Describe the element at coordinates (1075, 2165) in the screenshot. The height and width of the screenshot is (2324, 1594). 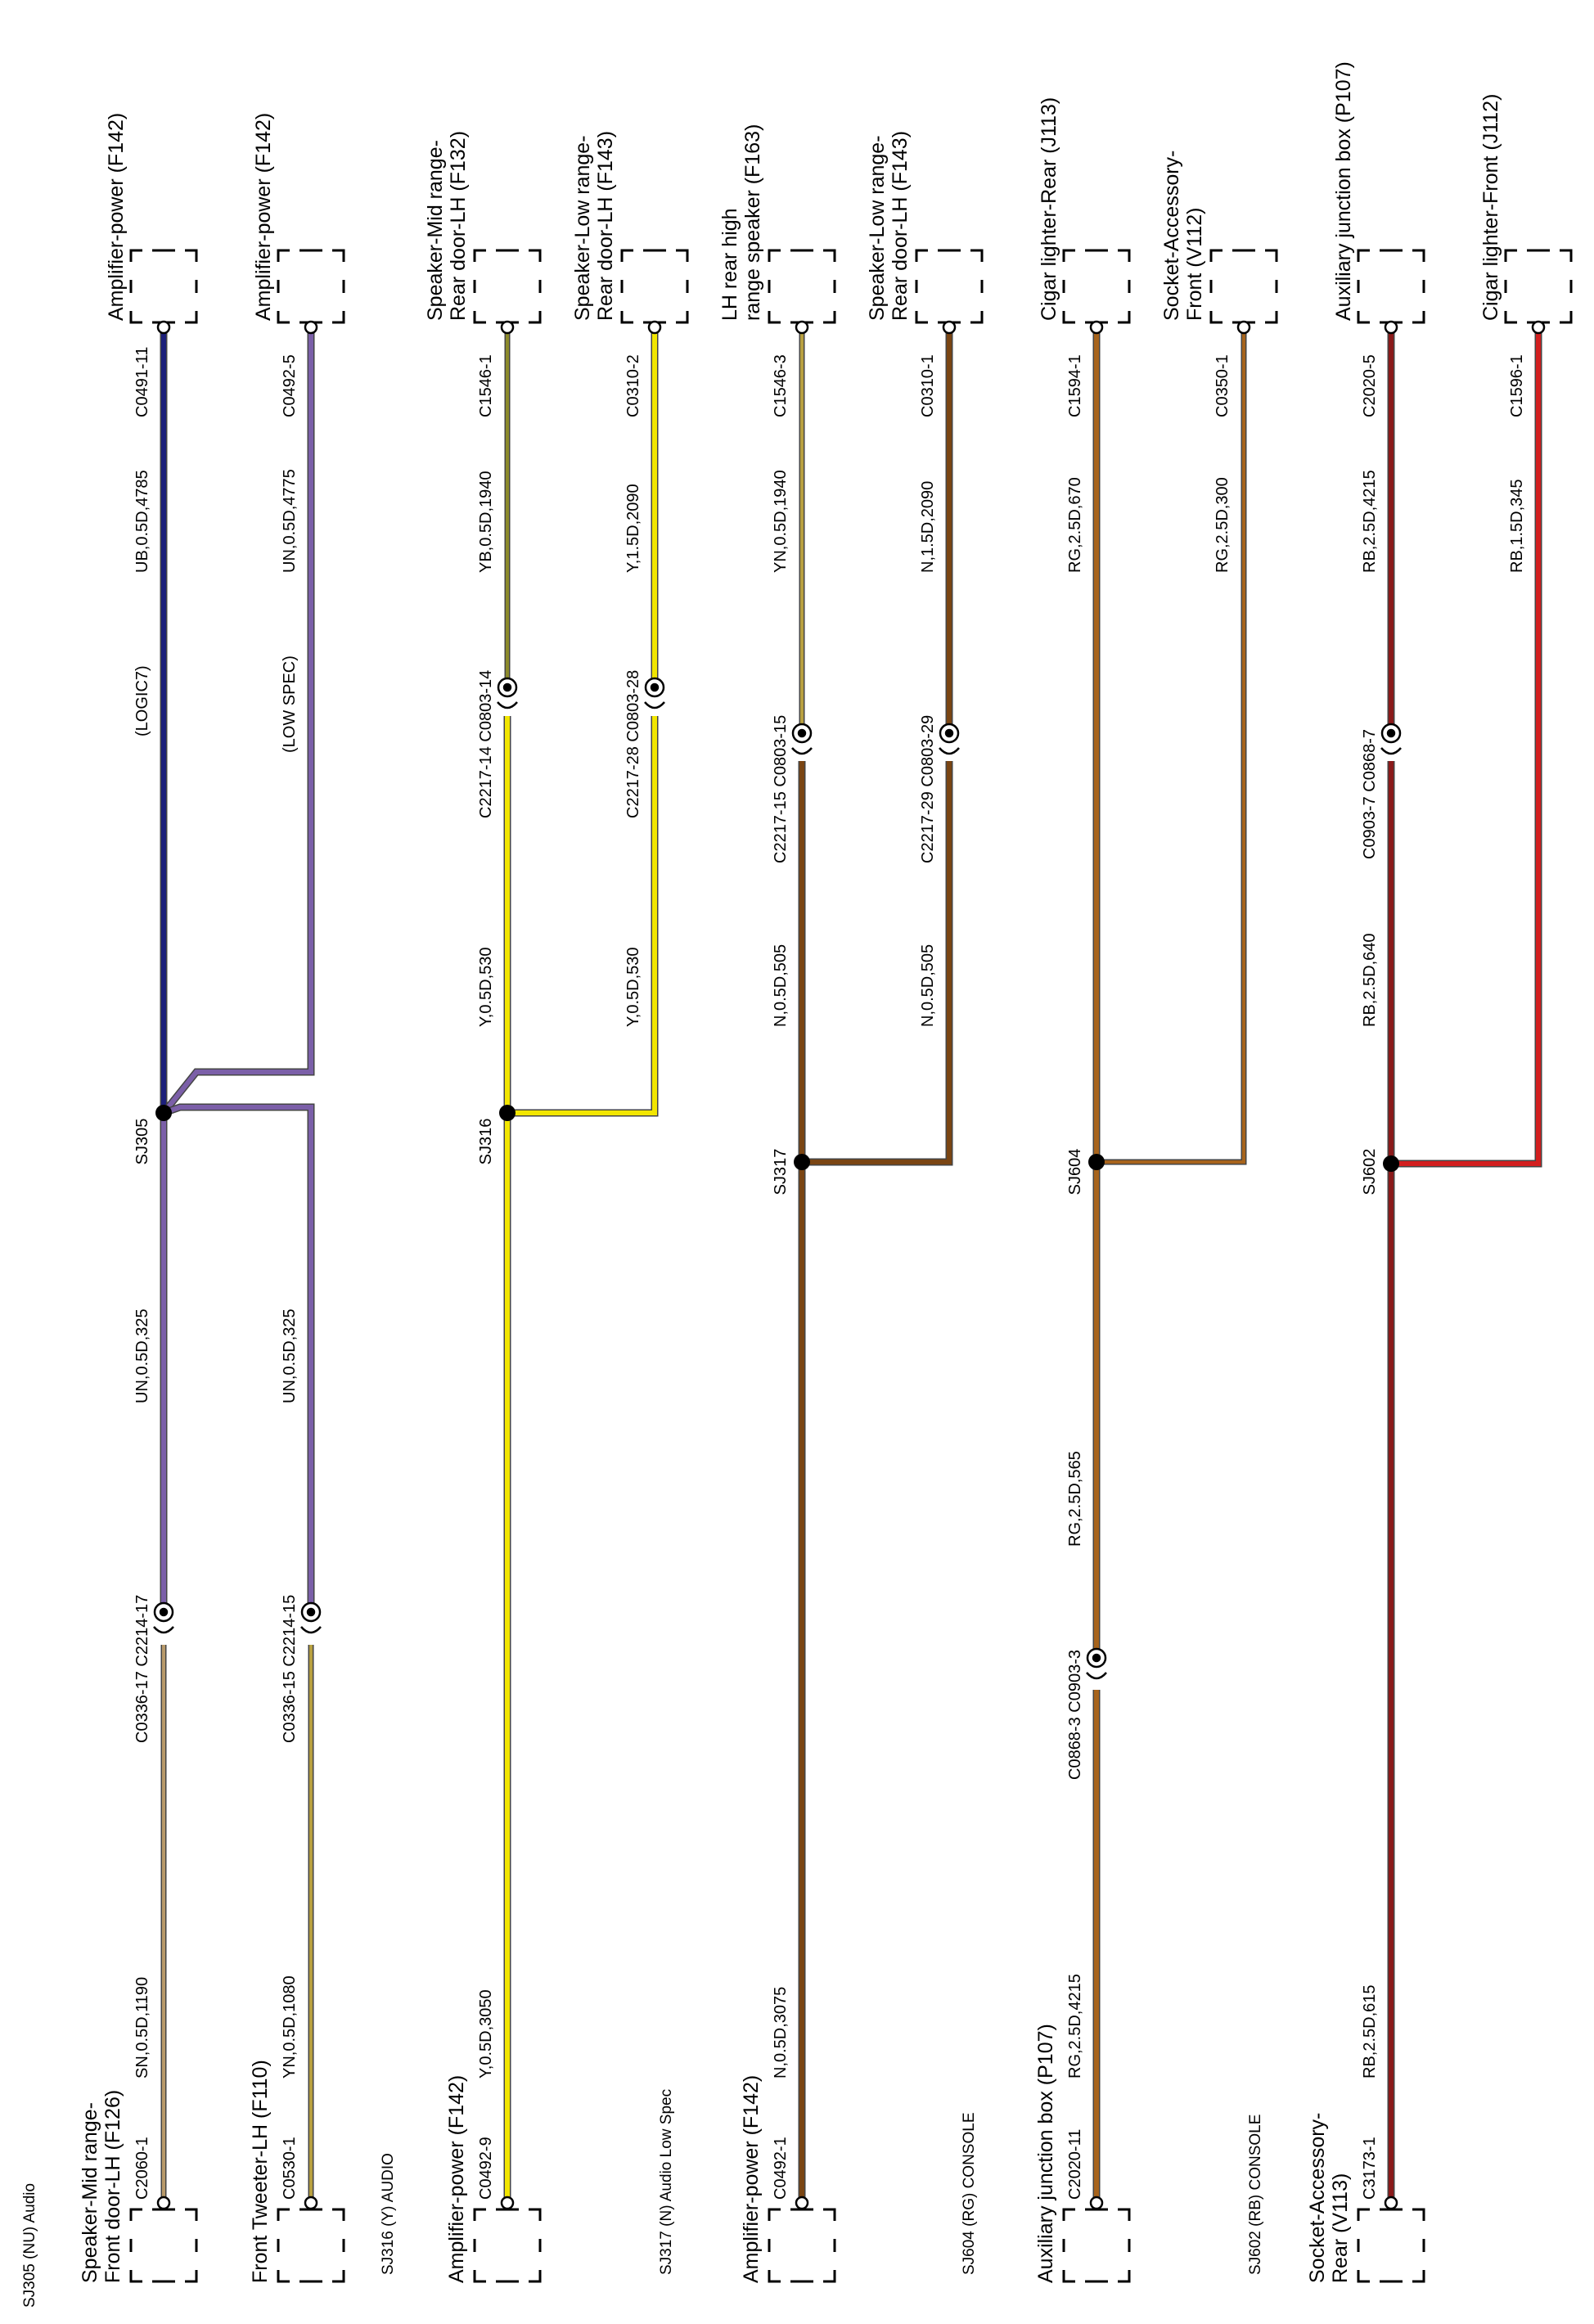
I see `pin-label-b5: C2020-11` at that location.